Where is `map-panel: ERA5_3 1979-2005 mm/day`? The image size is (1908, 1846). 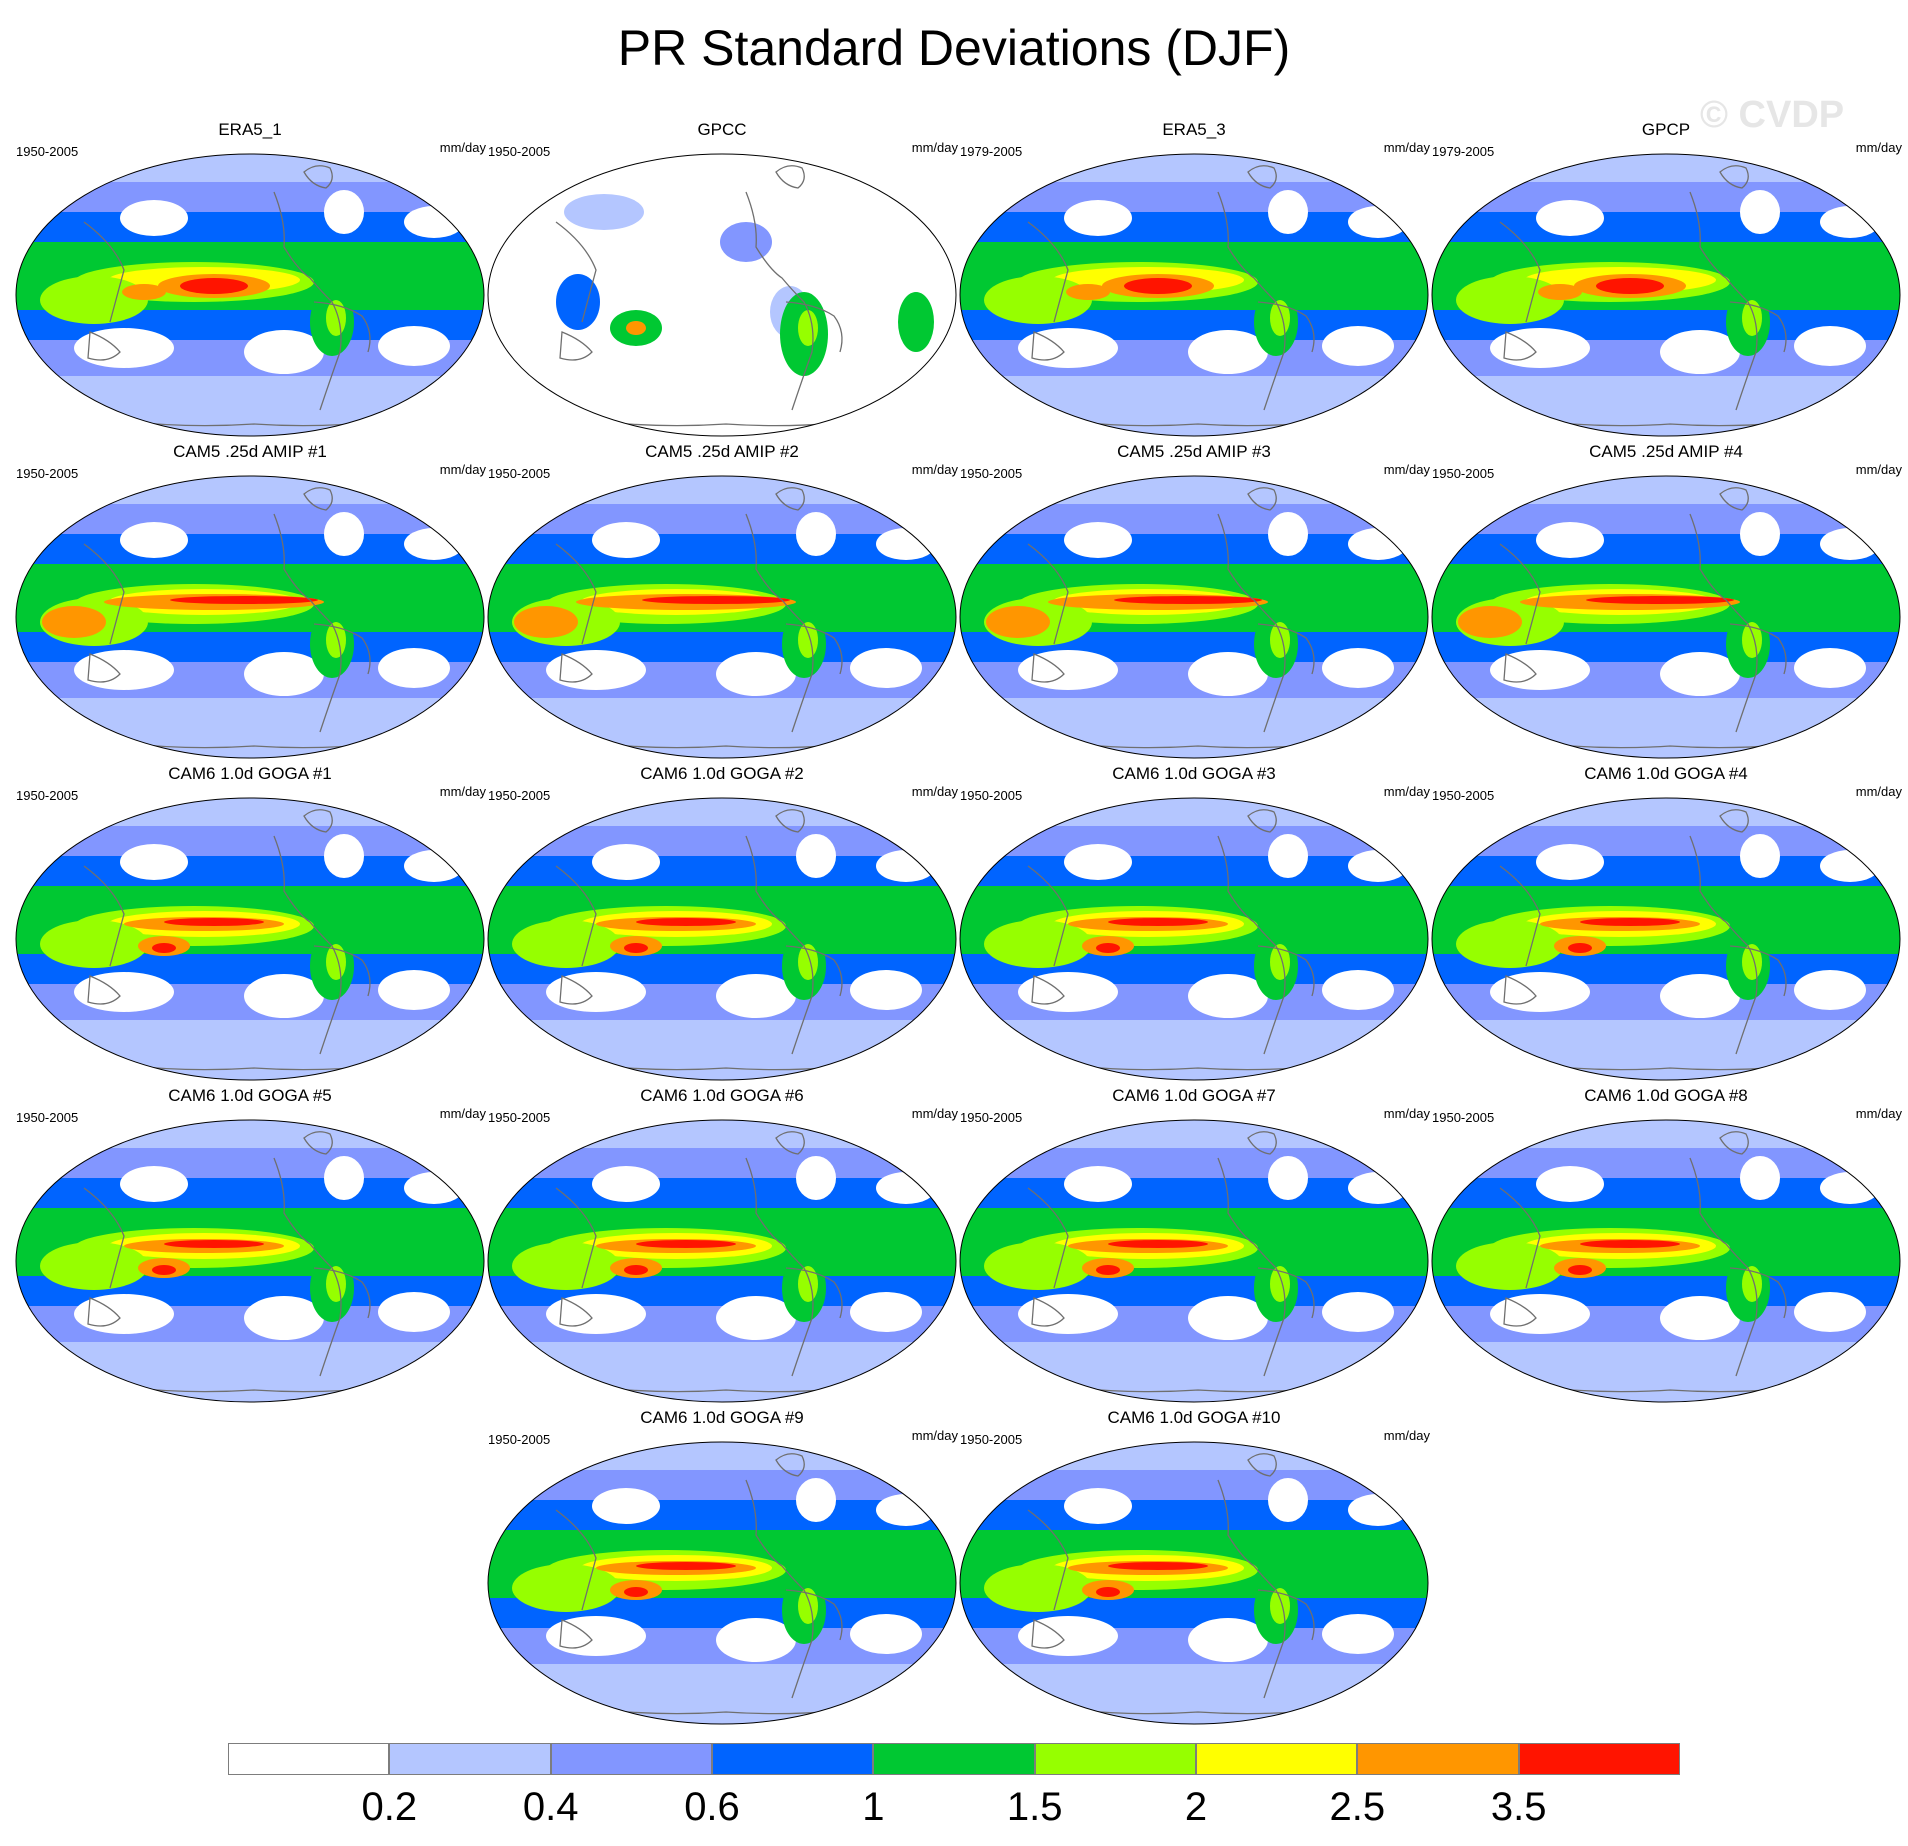 map-panel: ERA5_3 1979-2005 mm/day is located at coordinates (1194, 280).